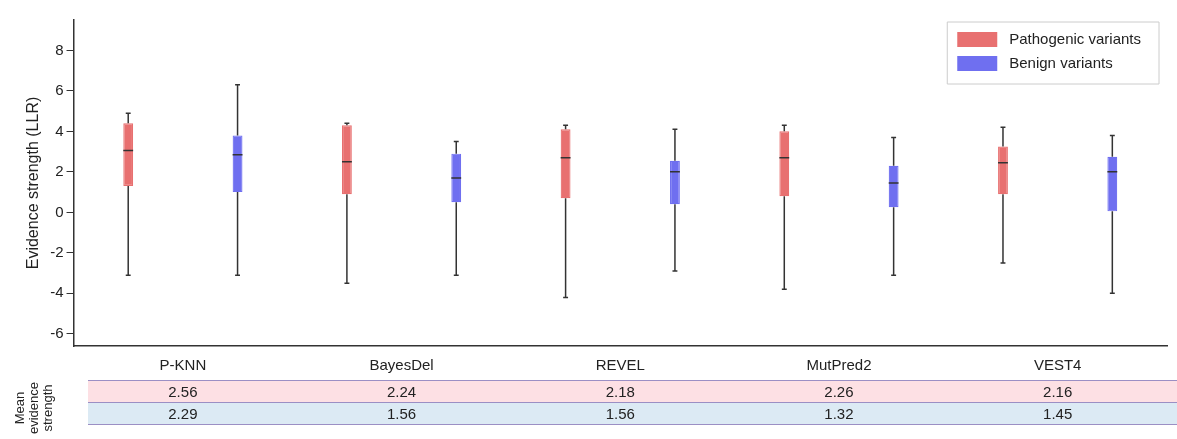 The height and width of the screenshot is (439, 1177). I want to click on text: 2.56, so click(183, 391).